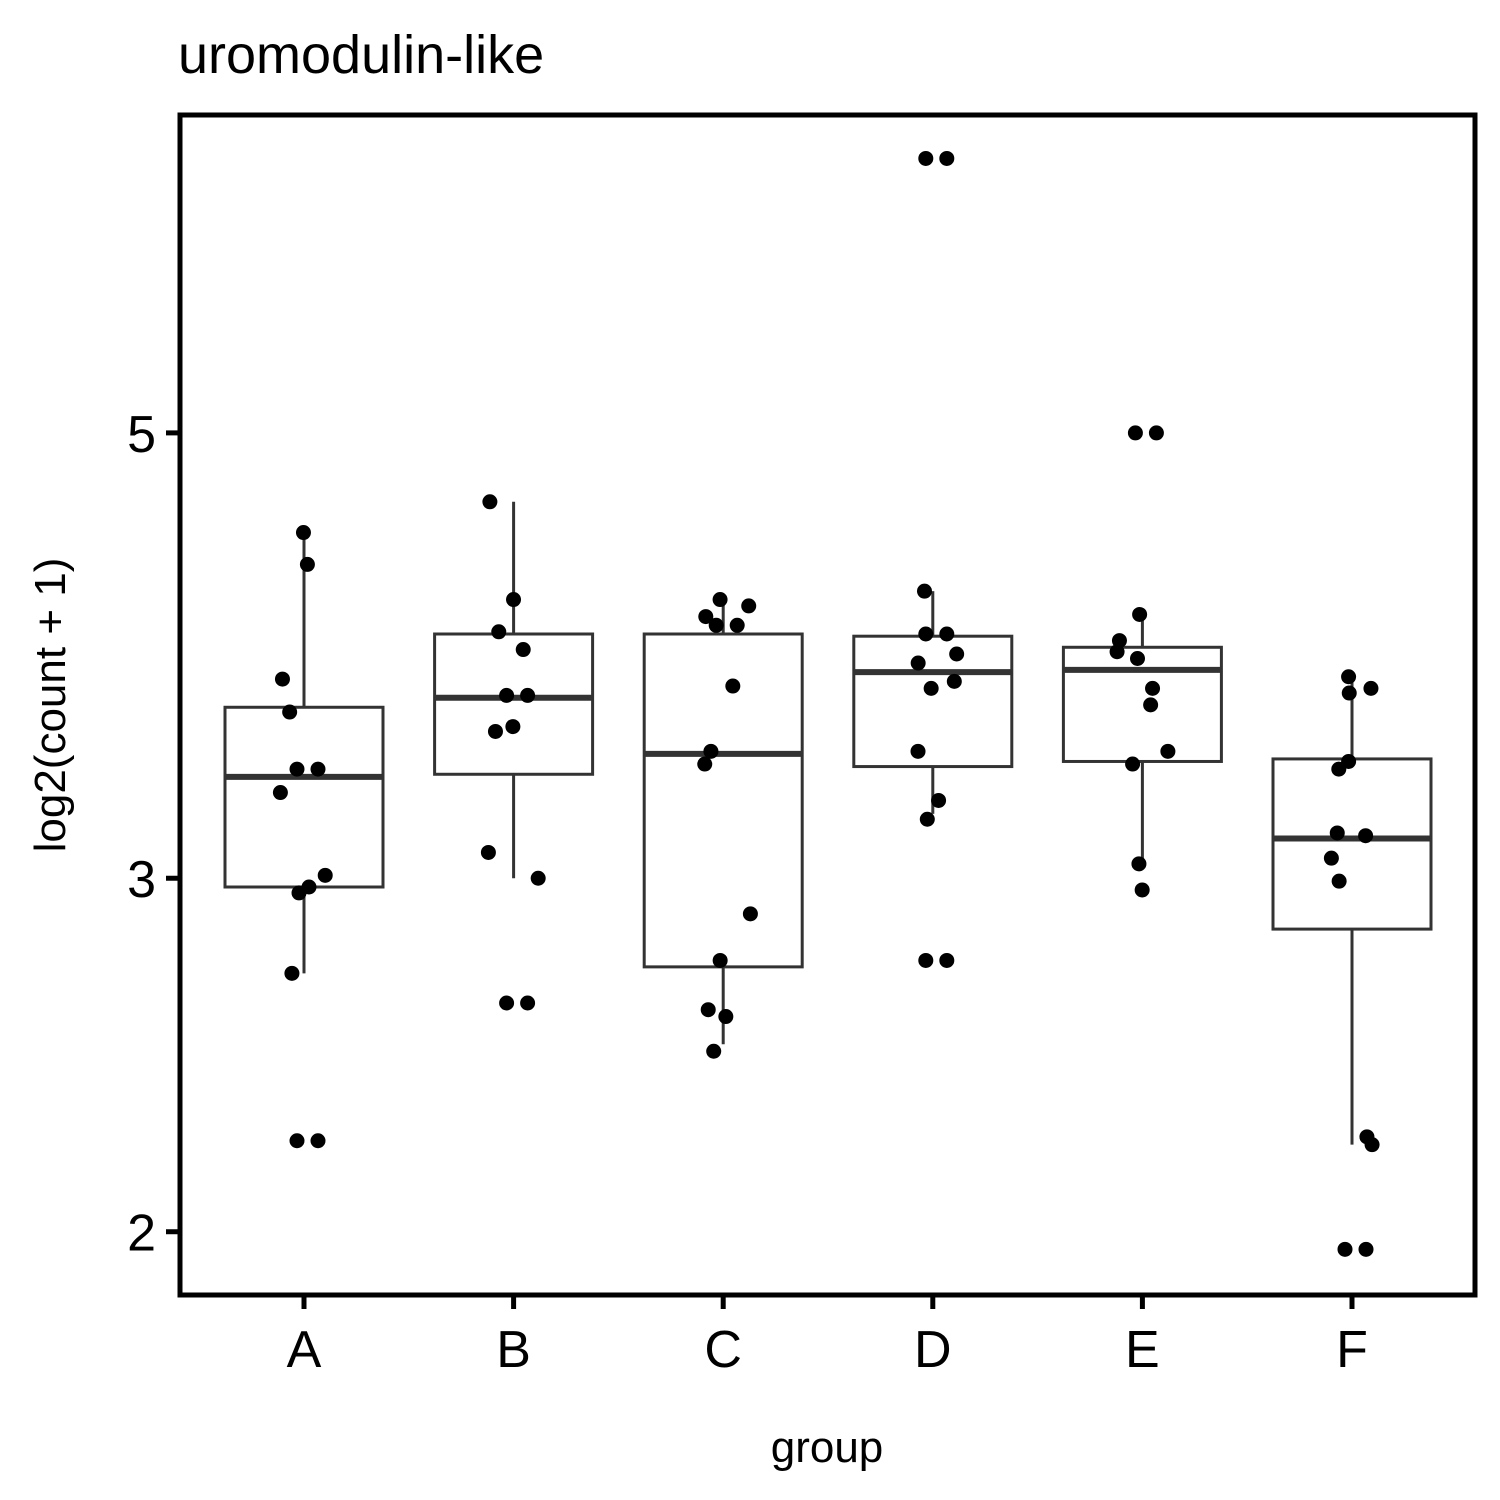 The image size is (1500, 1500). I want to click on box-group-D, so click(933, 702).